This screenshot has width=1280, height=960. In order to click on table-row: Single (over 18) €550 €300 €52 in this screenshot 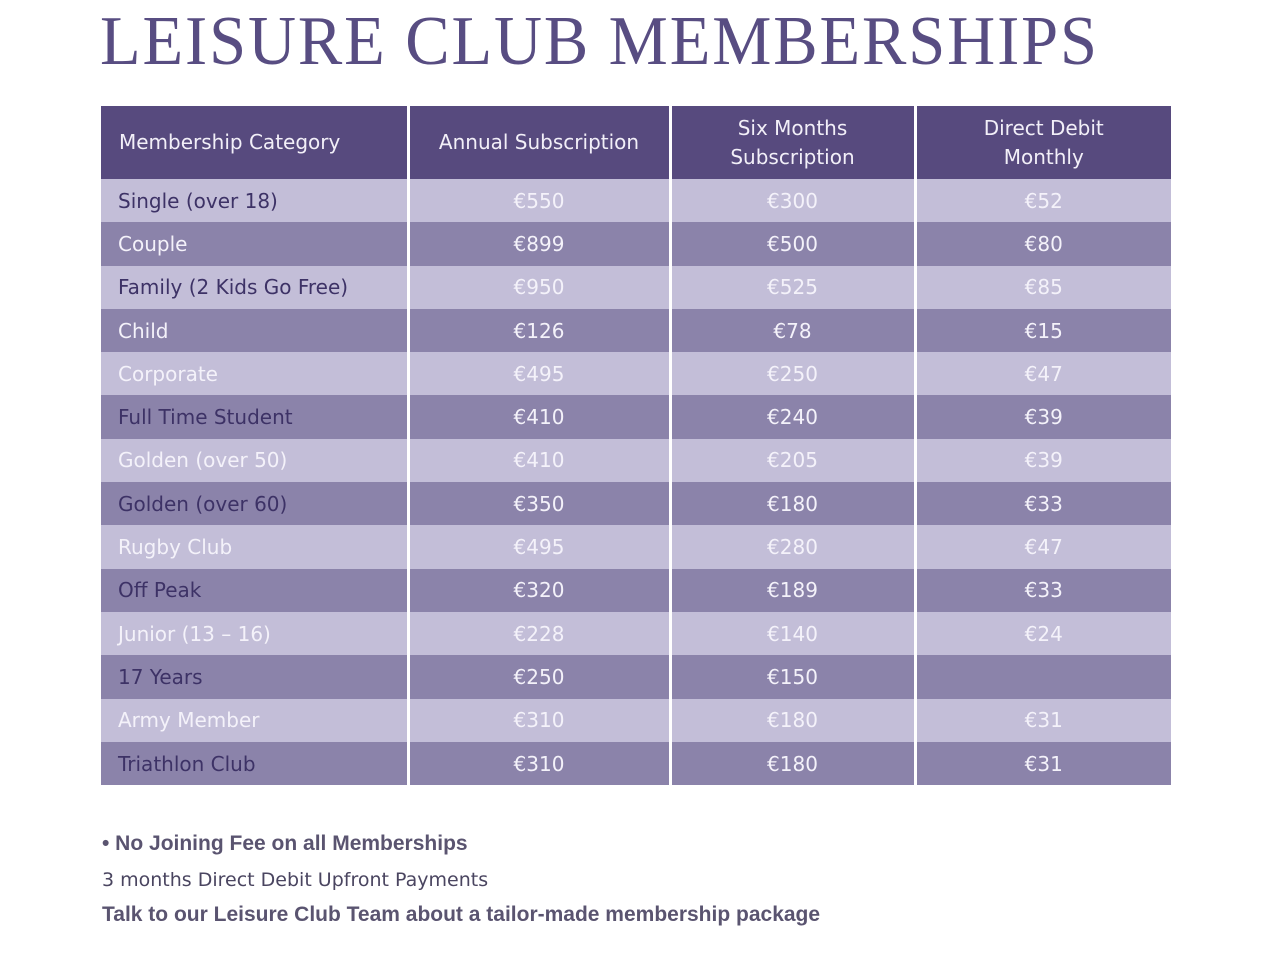, I will do `click(636, 201)`.